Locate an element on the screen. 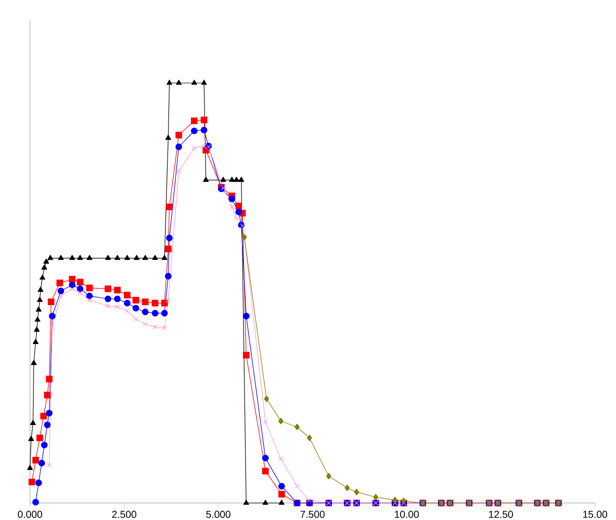 The width and height of the screenshot is (616, 520). x-tick-label: 15.00 is located at coordinates (595, 514).